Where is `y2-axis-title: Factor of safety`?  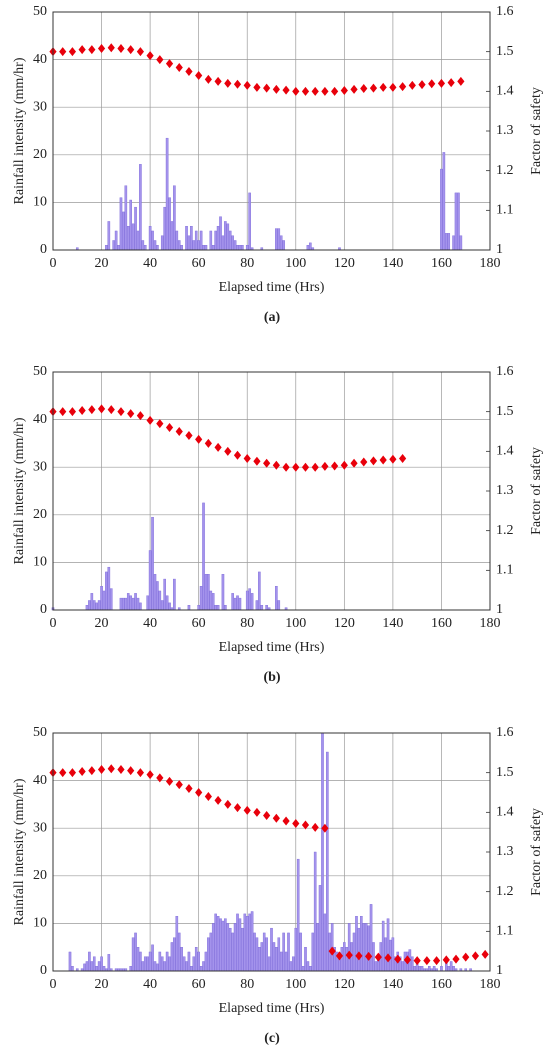 y2-axis-title: Factor of safety is located at coordinates (536, 131).